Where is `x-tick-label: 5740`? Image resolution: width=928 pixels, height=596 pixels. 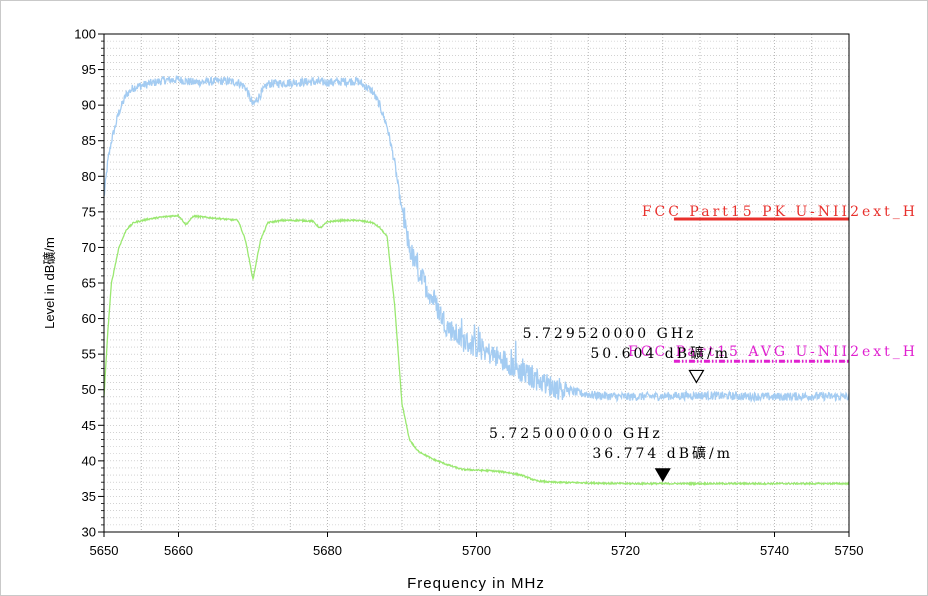
x-tick-label: 5740 is located at coordinates (774, 550).